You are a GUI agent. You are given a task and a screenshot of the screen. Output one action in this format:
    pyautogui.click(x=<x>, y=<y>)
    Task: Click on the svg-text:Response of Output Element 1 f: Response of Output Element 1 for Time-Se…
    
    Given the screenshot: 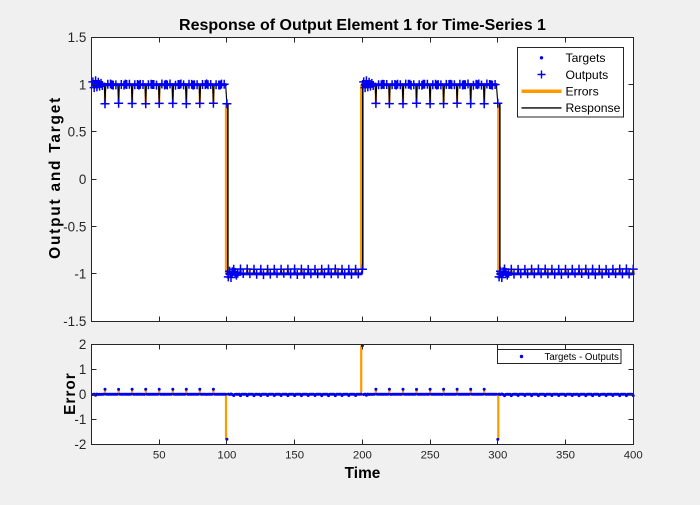 What is the action you would take?
    pyautogui.click(x=362, y=25)
    